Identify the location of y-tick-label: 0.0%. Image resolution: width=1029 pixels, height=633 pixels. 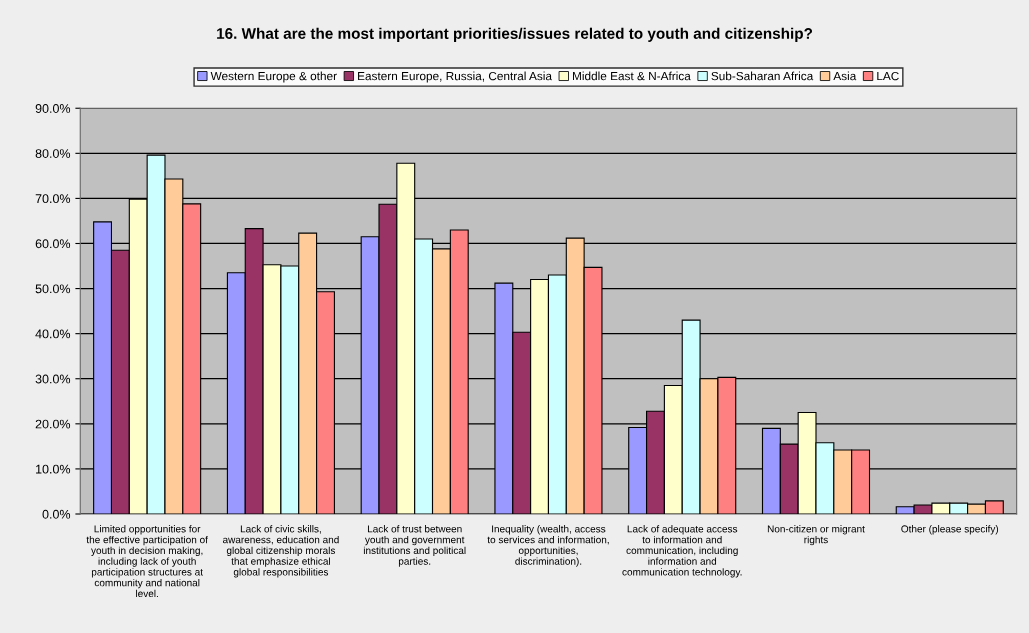
(56, 514).